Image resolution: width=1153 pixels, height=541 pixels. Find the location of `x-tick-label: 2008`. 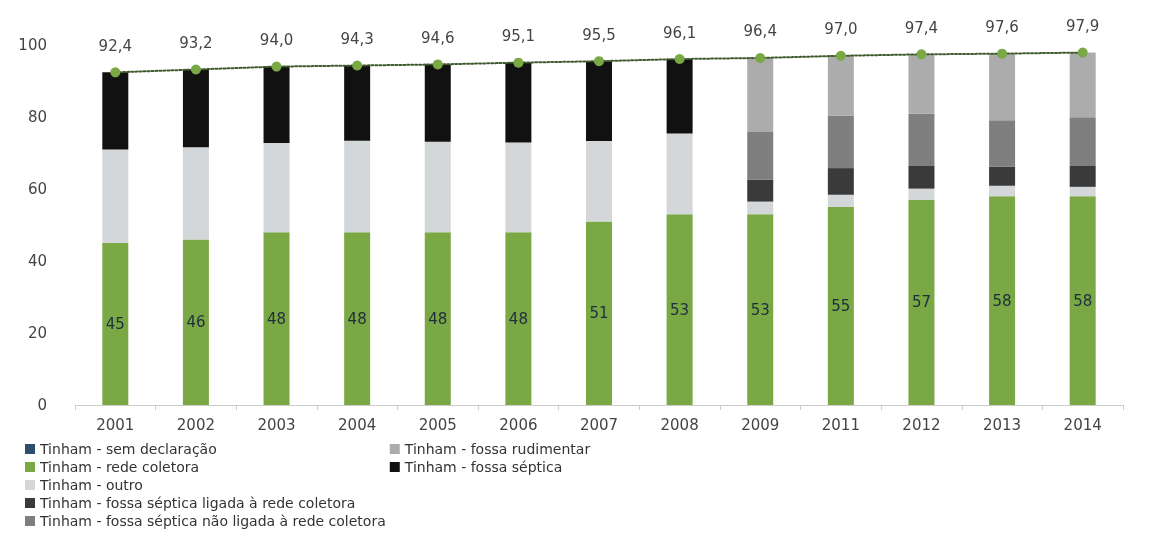

x-tick-label: 2008 is located at coordinates (679, 424).